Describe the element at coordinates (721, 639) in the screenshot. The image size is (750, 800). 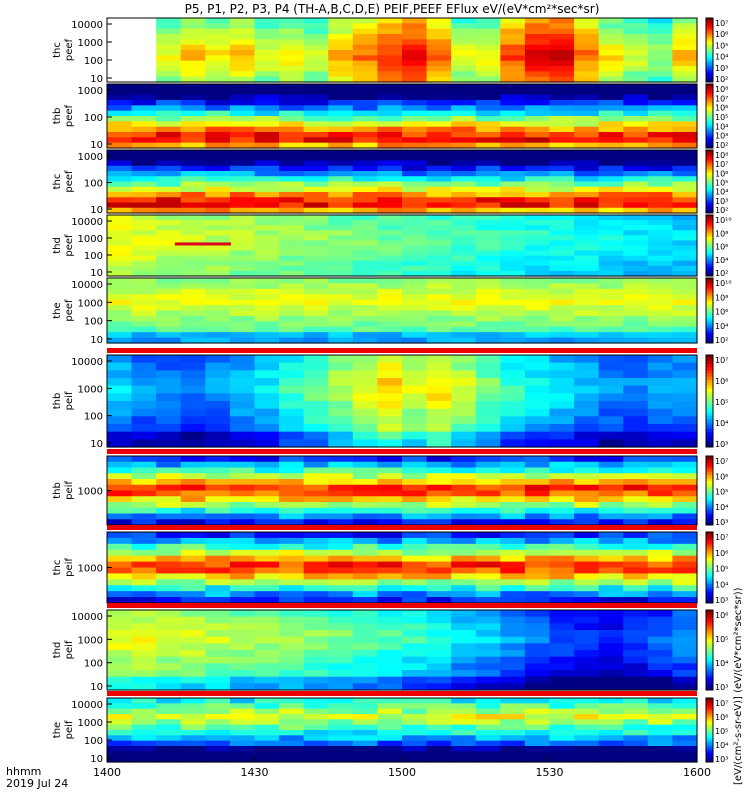
I see `colorbar-tick: 10⁵` at that location.